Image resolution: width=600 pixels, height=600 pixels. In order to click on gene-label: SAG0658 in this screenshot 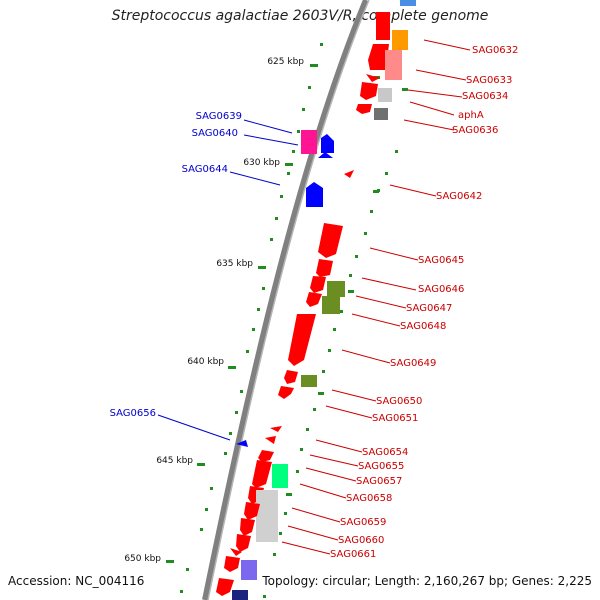, I will do `click(369, 498)`.